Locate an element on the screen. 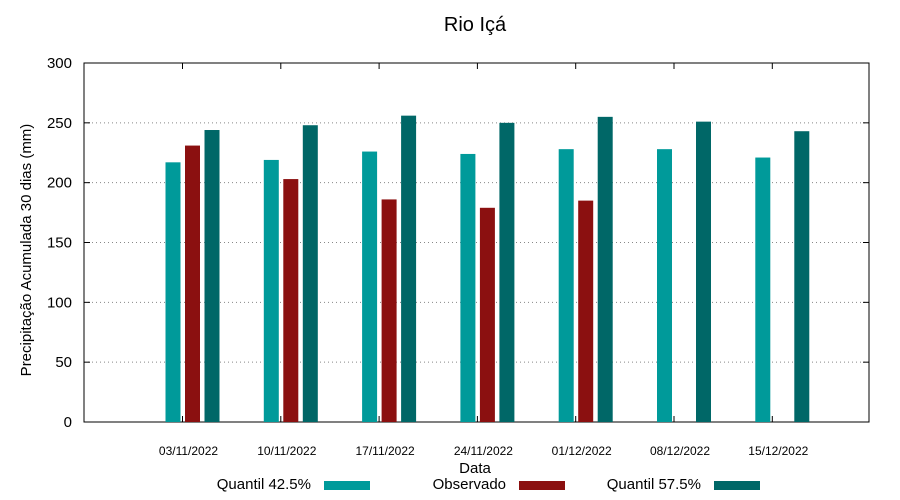 Image resolution: width=900 pixels, height=500 pixels. legend-label: Quantil 42.5% is located at coordinates (264, 484).